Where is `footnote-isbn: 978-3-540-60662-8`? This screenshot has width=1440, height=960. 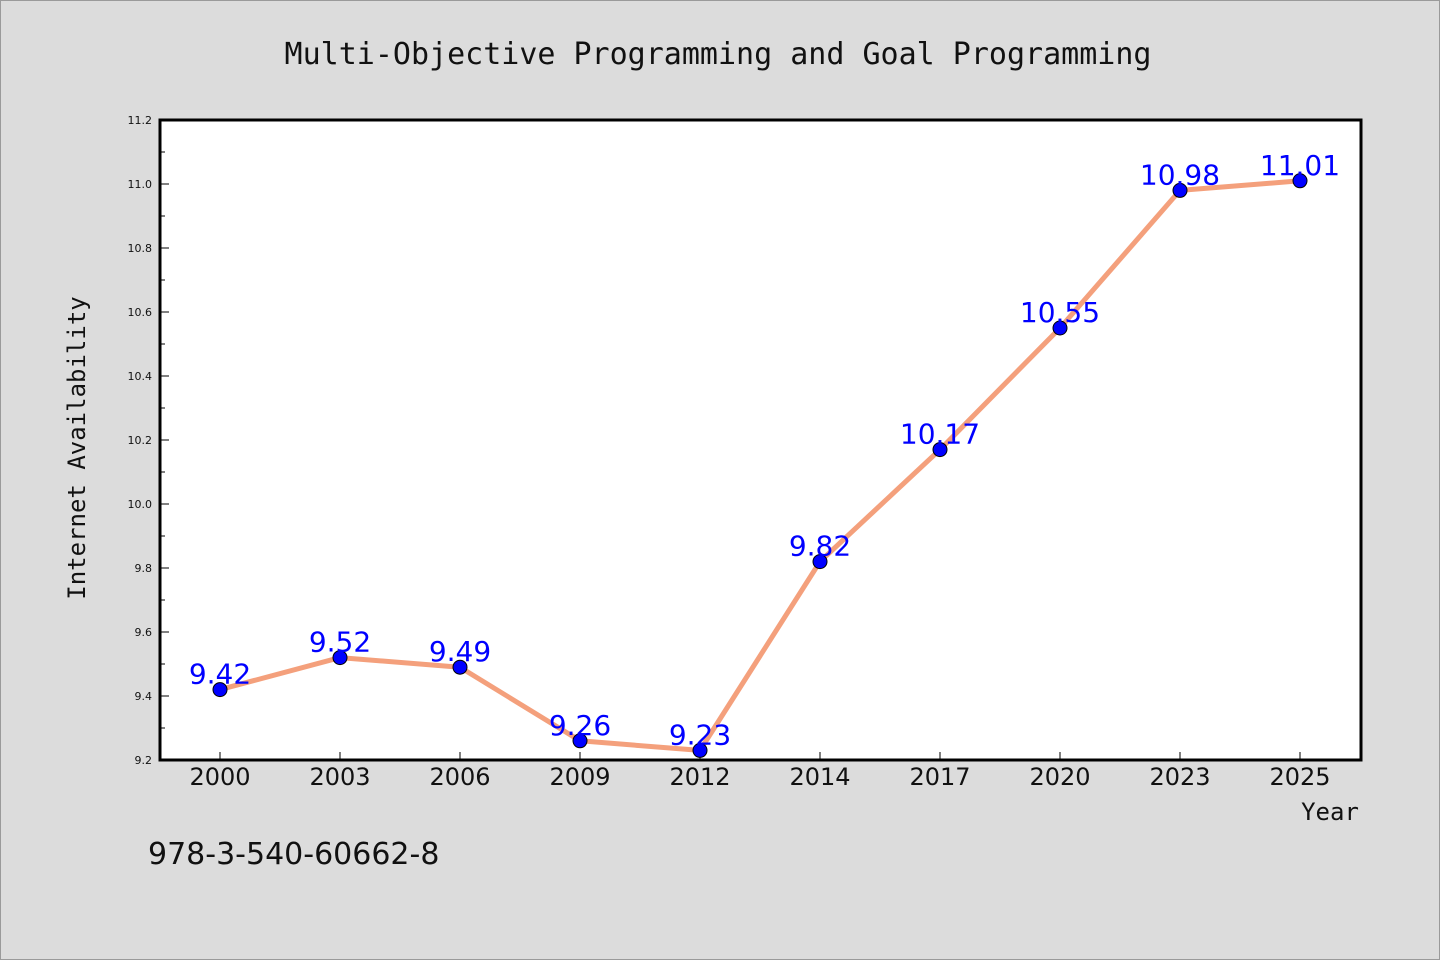
footnote-isbn: 978-3-540-60662-8 is located at coordinates (293, 854).